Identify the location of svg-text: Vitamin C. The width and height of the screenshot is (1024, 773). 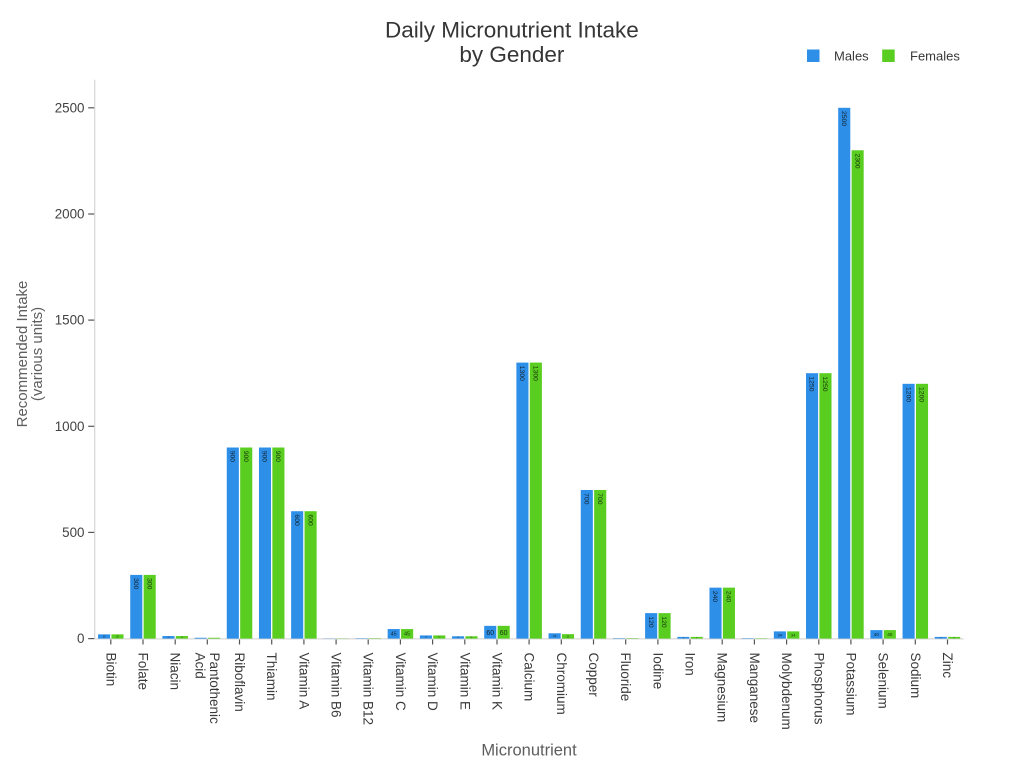
(400, 682).